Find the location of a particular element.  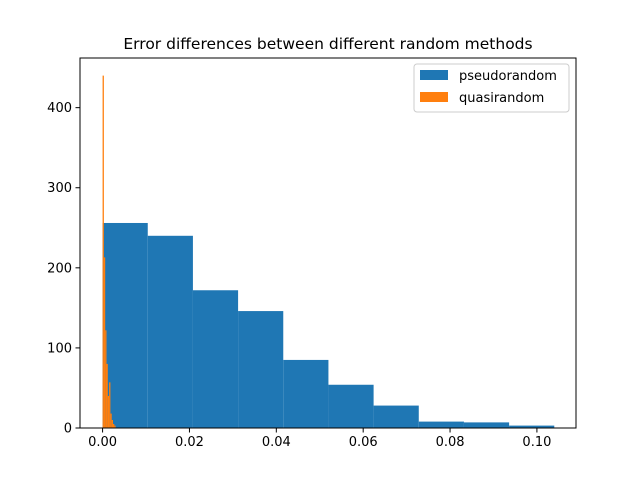

legend-label-pseudorandom: pseudorandom is located at coordinates (508, 76).